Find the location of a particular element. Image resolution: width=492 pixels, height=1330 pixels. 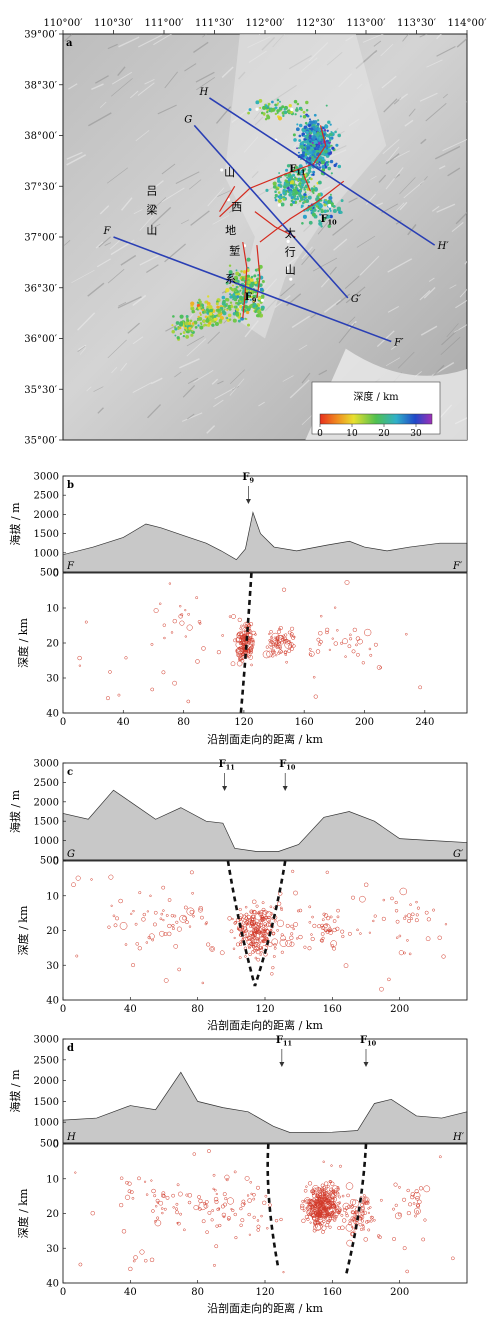

depth-tick-label: 40 is located at coordinates (52, 714).